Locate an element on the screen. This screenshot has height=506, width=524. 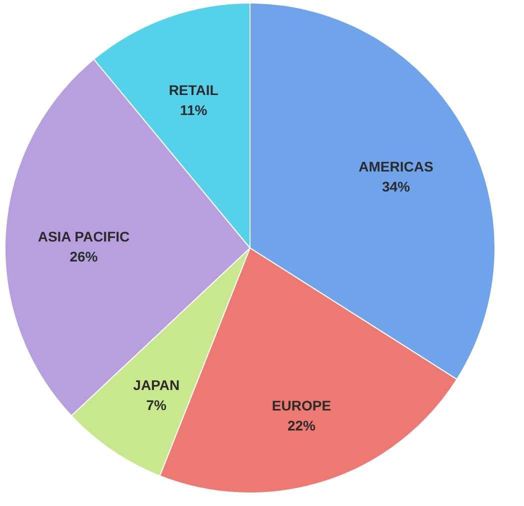
slice-label: AMERICAS is located at coordinates (396, 166).